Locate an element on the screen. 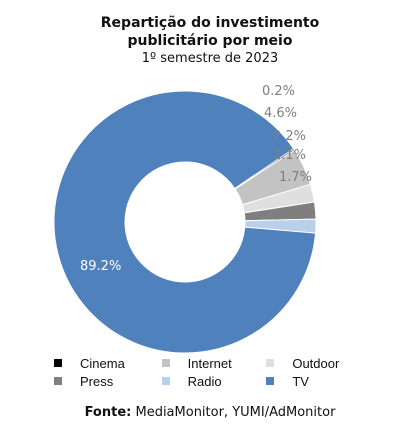 Image resolution: width=420 pixels, height=436 pixels. legend-label-radio: Radio is located at coordinates (204, 381).